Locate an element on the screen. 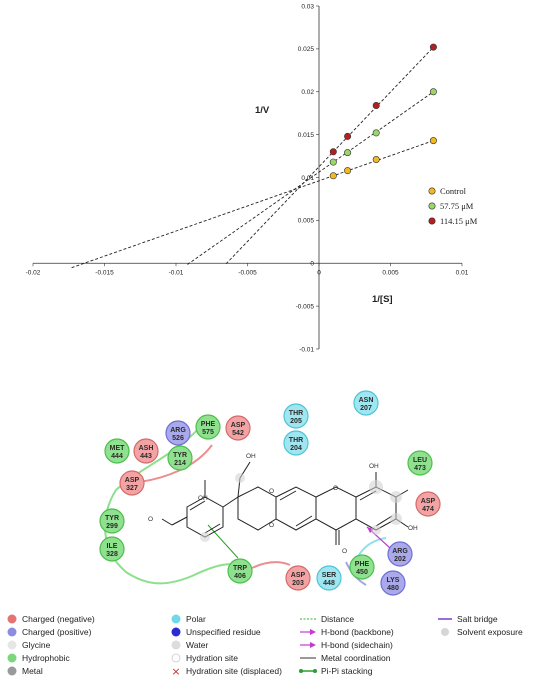 This screenshot has height=684, width=550. legend-entry: Charged (negative) is located at coordinates (58, 619).